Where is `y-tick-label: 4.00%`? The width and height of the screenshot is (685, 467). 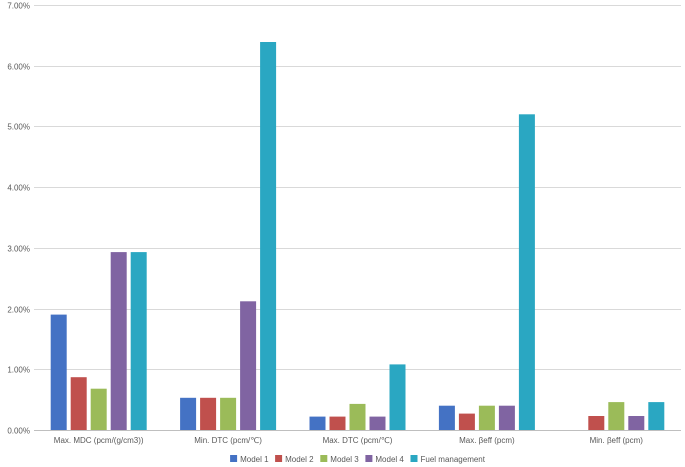
y-tick-label: 4.00% is located at coordinates (18, 188).